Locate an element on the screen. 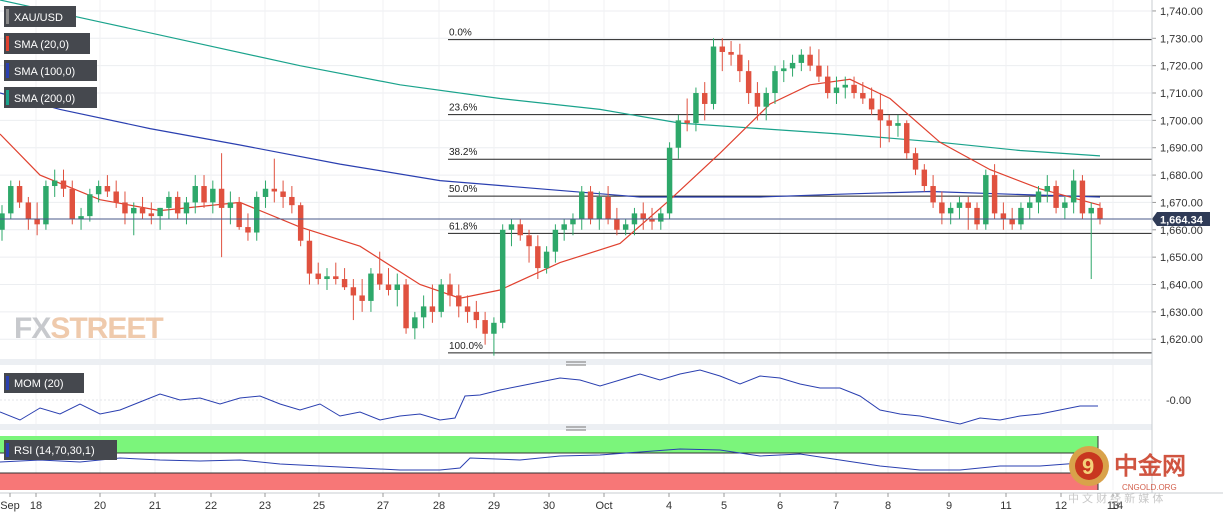  mom-axis-label: -0.00 is located at coordinates (1178, 401).